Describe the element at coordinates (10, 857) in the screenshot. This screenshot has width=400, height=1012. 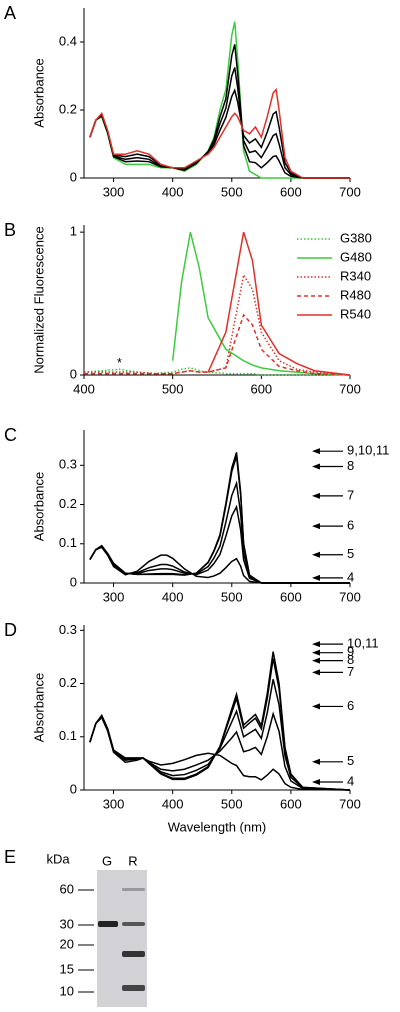
I see `panel-label: E` at that location.